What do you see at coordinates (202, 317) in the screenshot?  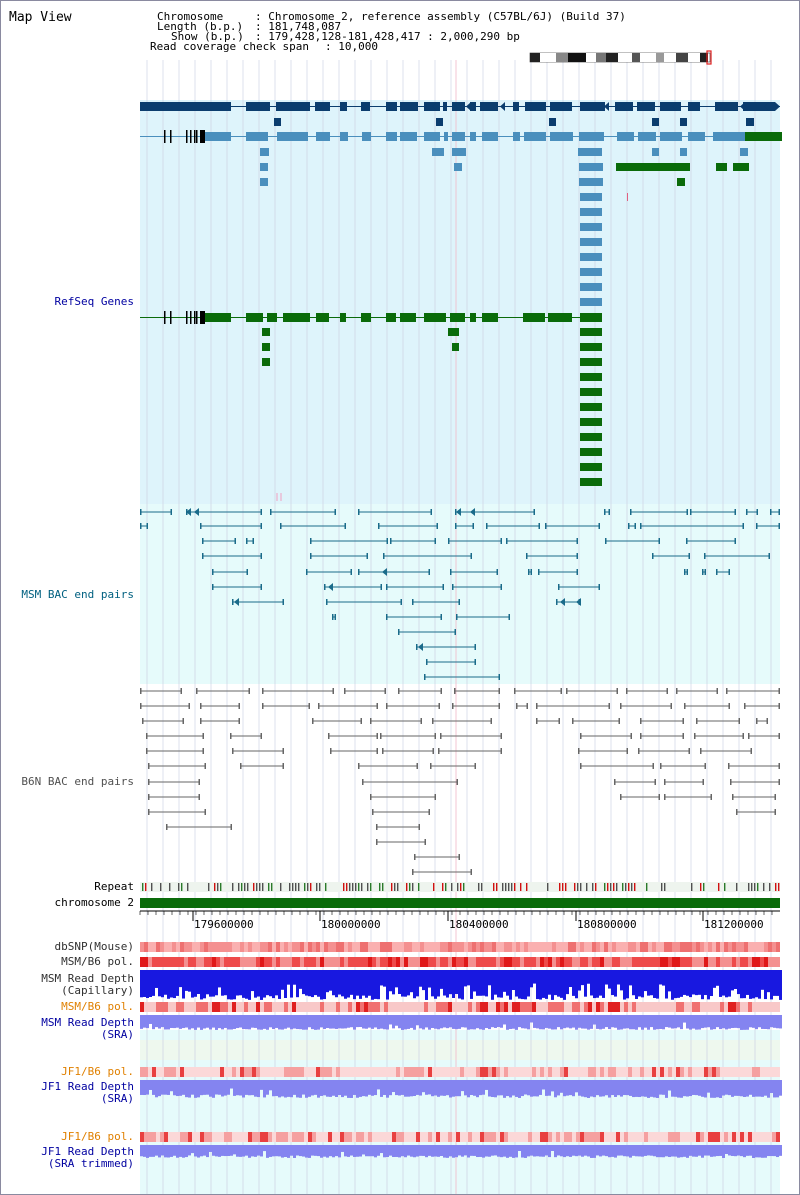 I see `gene-tick` at bounding box center [202, 317].